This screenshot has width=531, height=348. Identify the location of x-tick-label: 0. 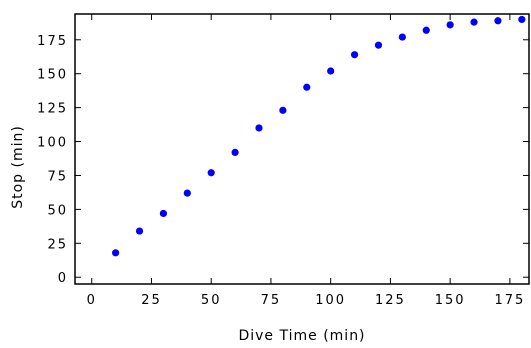
(92, 300).